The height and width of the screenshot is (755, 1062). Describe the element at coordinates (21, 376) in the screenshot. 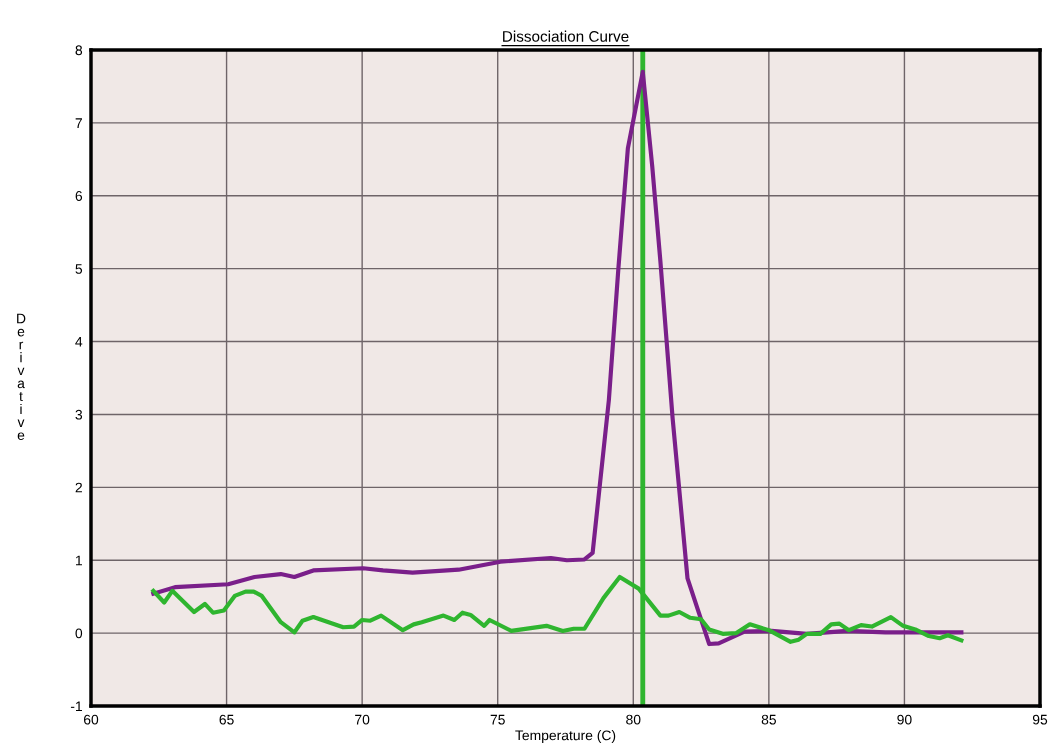

I see `text: Derivative` at that location.